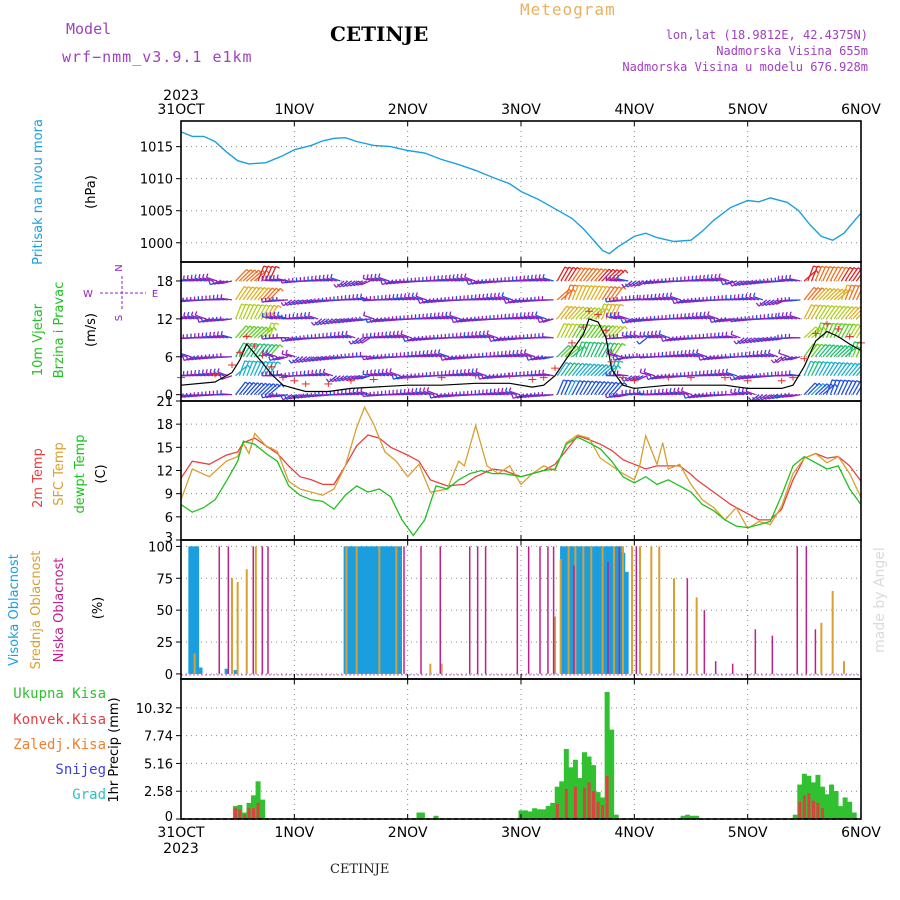 The image size is (900, 900). I want to click on precip-ylabel: 1hr Precip (mm), so click(114, 749).